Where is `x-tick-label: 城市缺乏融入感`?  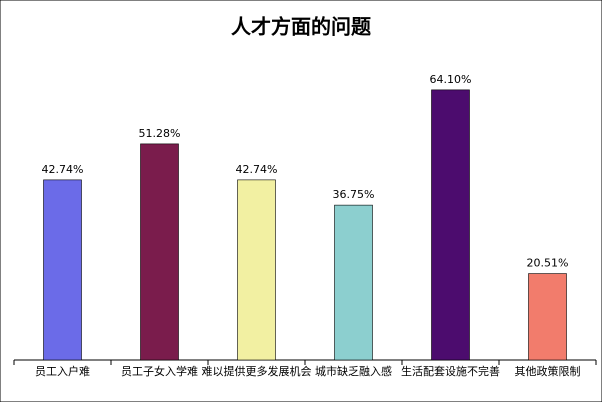
x-tick-label: 城市缺乏融入感 is located at coordinates (353, 371).